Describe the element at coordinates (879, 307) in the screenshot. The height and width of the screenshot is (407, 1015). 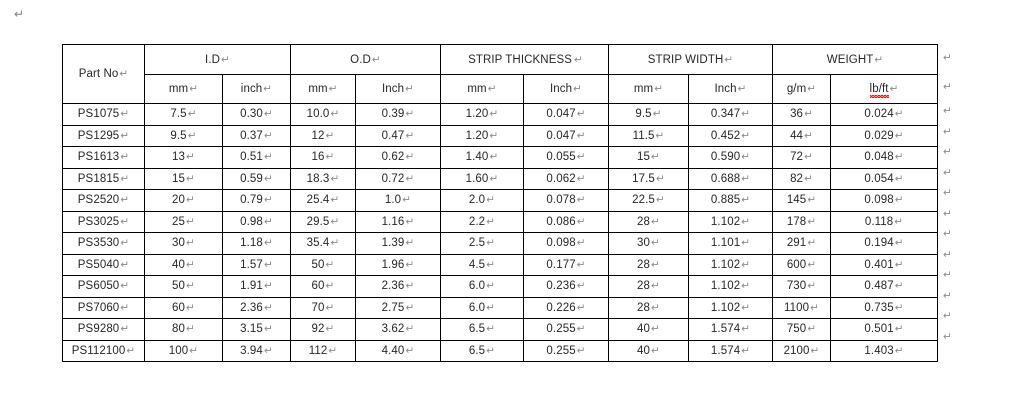
I see `cell-value: 0.735` at that location.